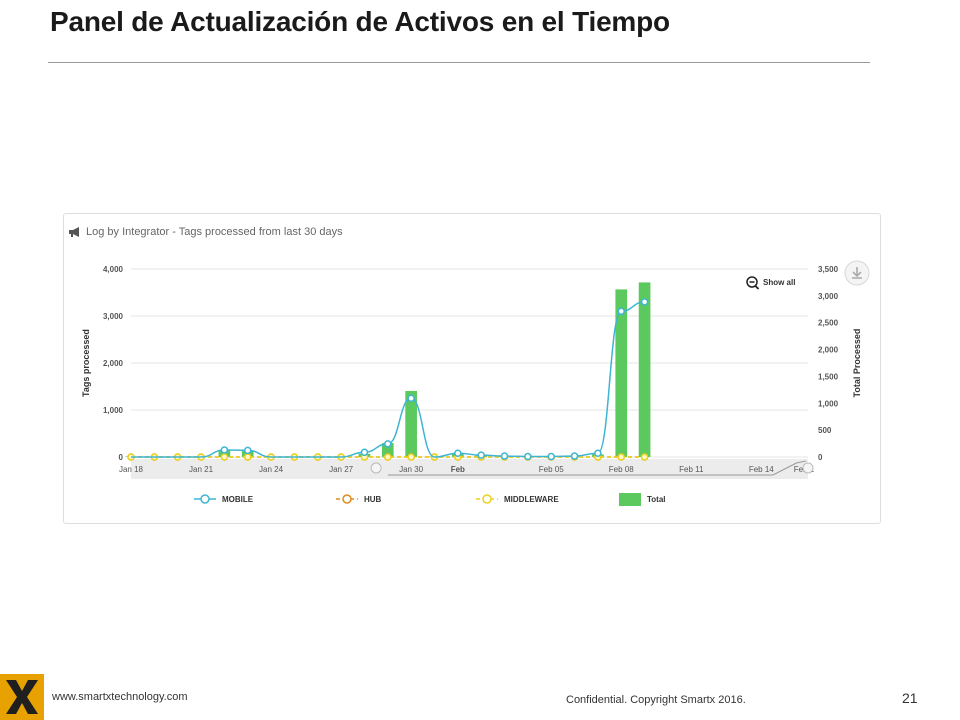 The height and width of the screenshot is (720, 960). I want to click on left-tick-label: 4,000, so click(113, 269).